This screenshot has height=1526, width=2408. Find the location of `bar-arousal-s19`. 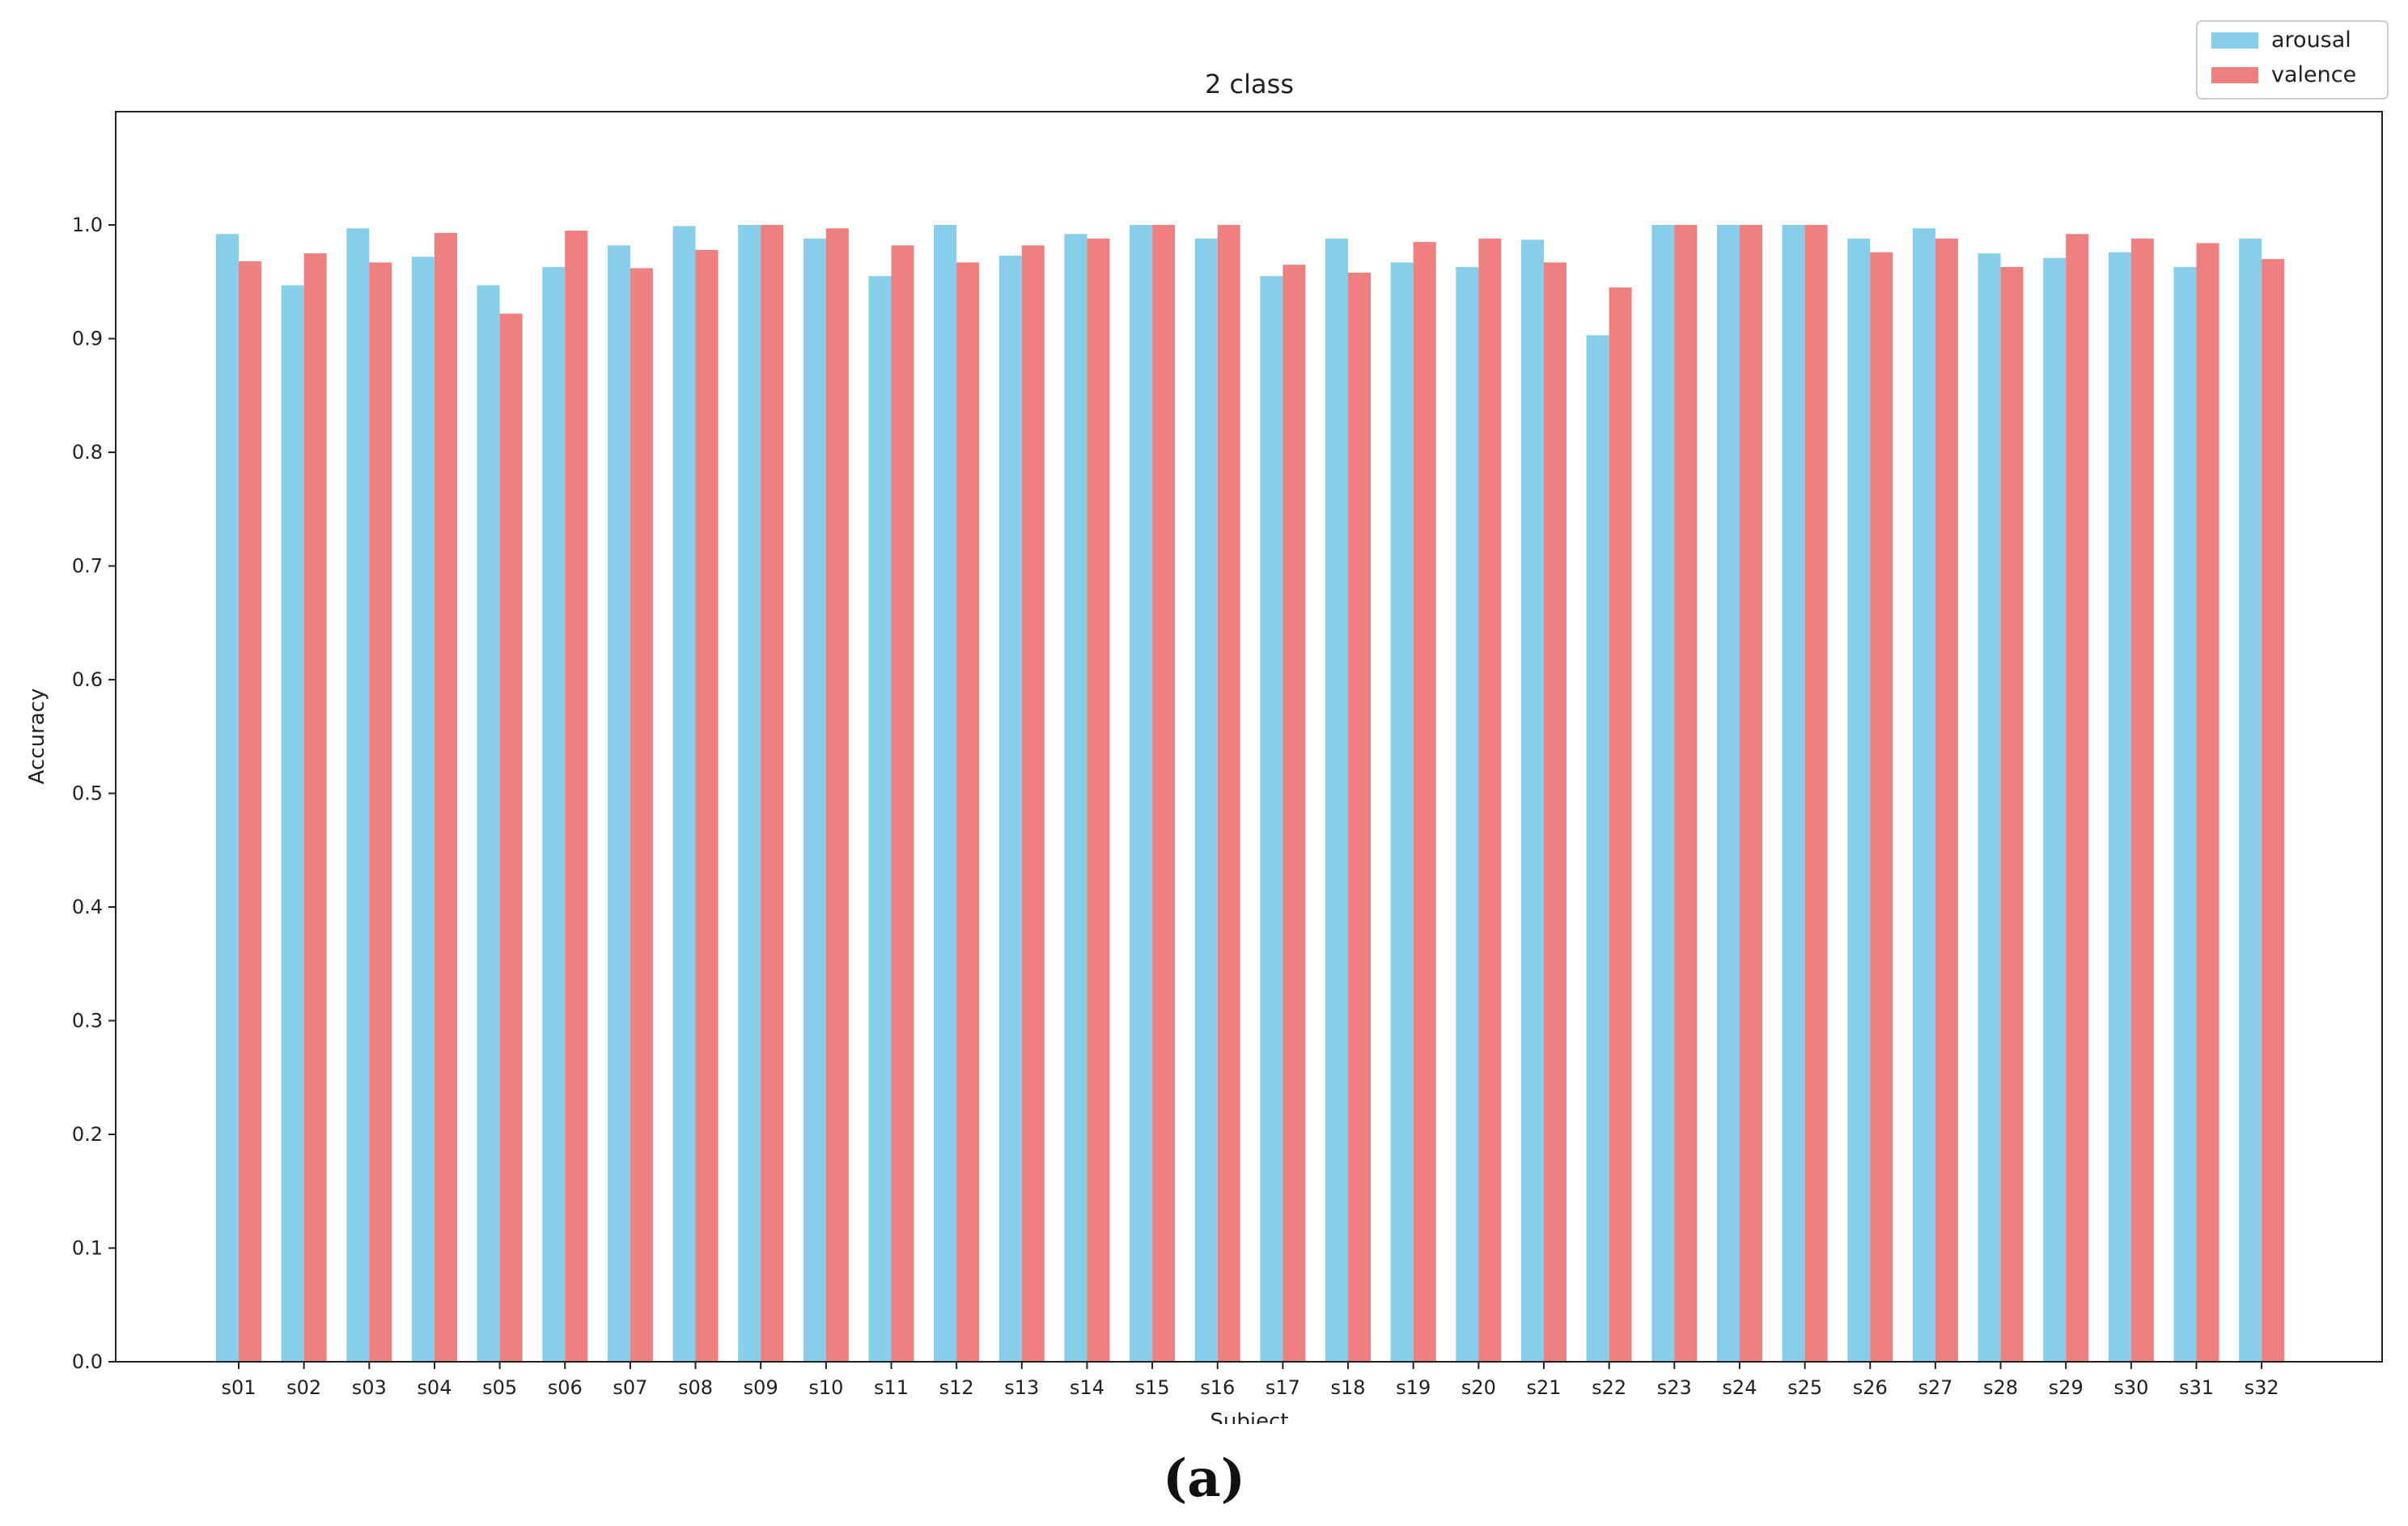

bar-arousal-s19 is located at coordinates (1402, 812).